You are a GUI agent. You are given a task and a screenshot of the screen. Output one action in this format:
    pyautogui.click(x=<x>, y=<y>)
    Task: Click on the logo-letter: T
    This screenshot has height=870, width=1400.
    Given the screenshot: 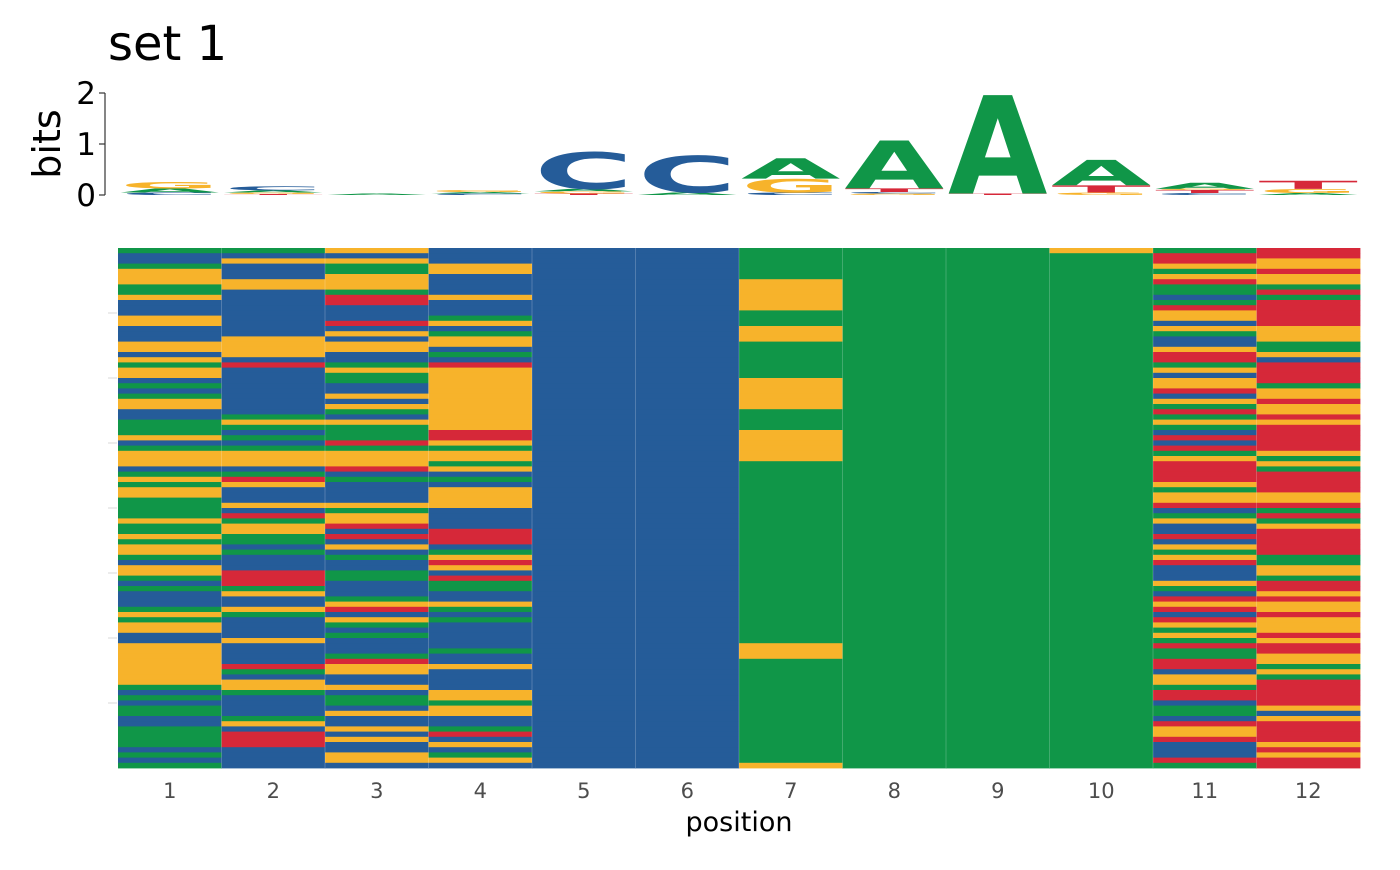 What is the action you would take?
    pyautogui.click(x=583, y=194)
    